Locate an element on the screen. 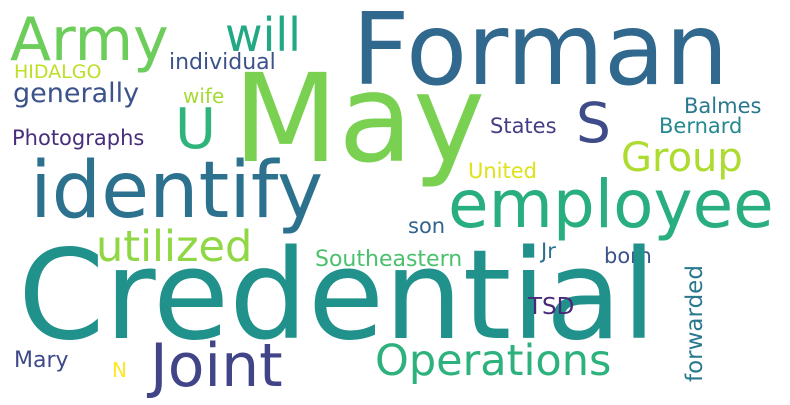 The image size is (790, 405). word-states: States is located at coordinates (523, 126).